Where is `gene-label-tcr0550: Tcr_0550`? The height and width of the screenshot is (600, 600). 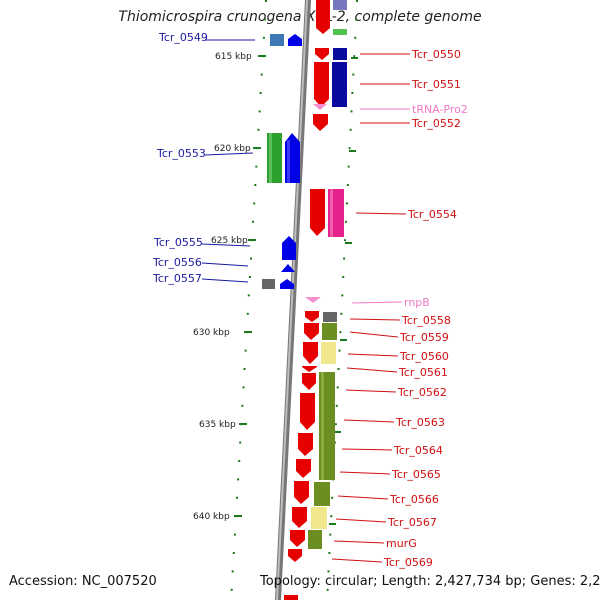 gene-label-tcr0550: Tcr_0550 is located at coordinates (436, 54).